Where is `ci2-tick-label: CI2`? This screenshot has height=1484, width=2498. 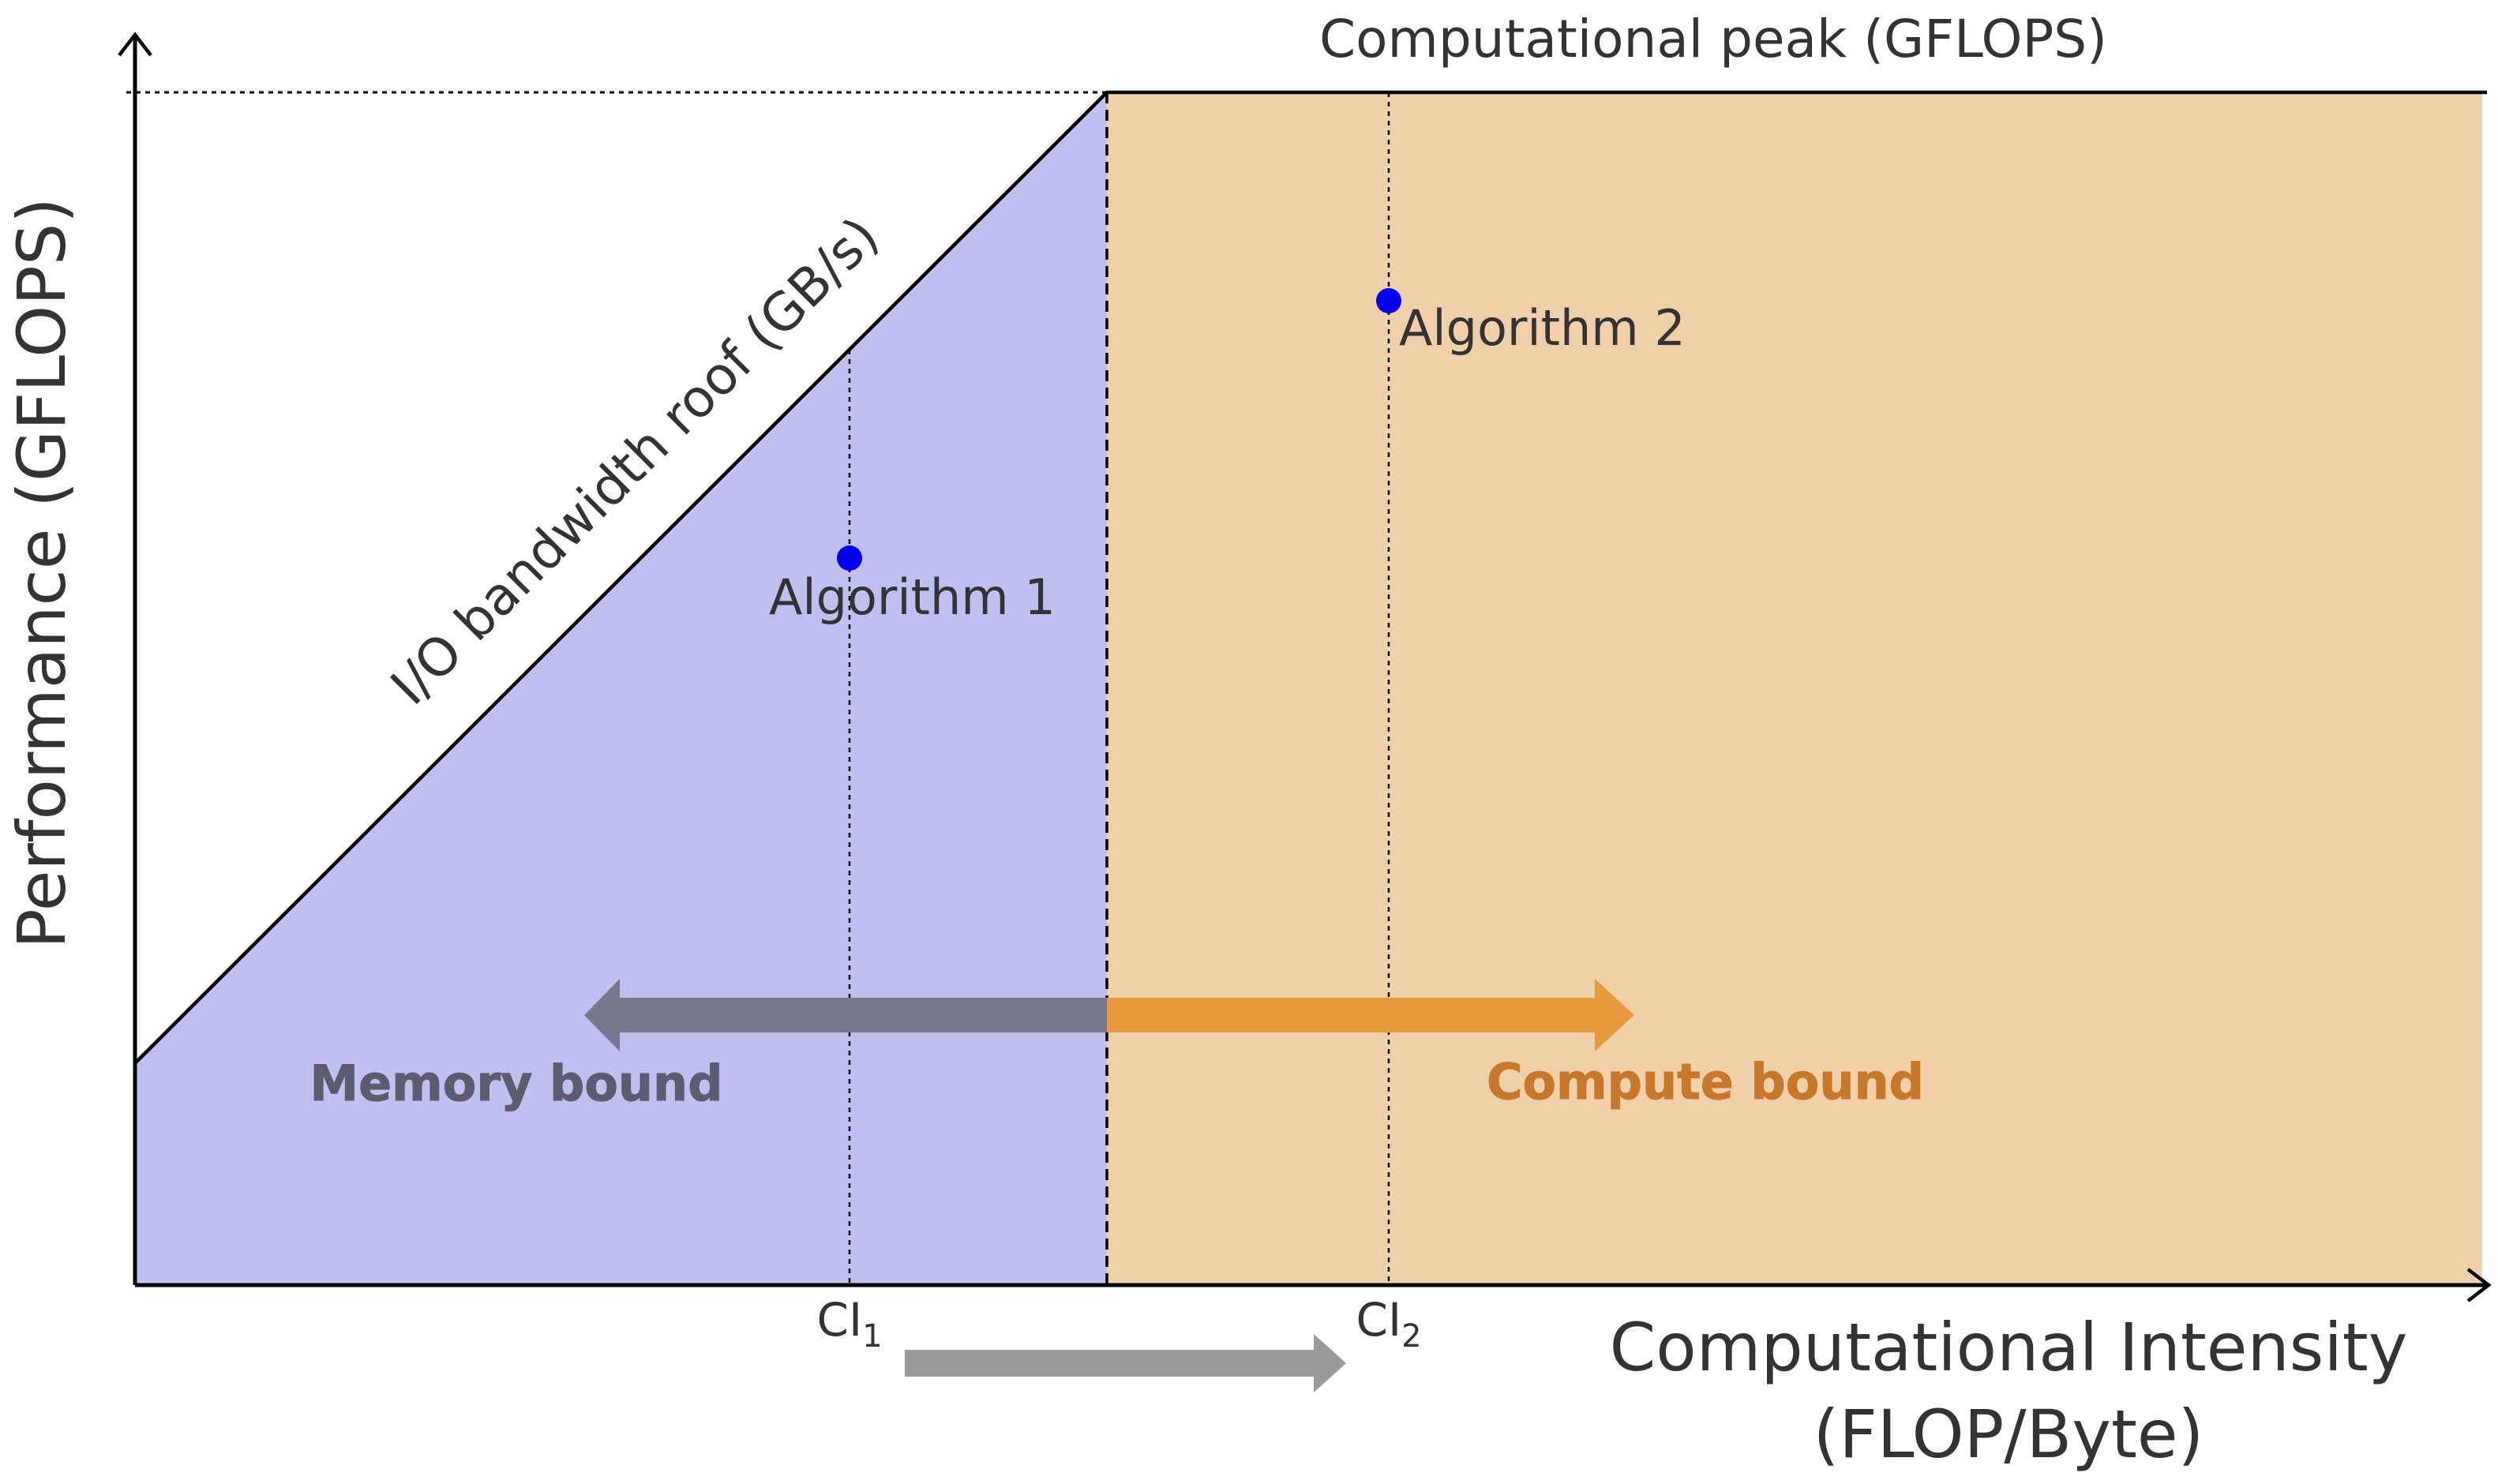
ci2-tick-label: CI2 is located at coordinates (1388, 1324).